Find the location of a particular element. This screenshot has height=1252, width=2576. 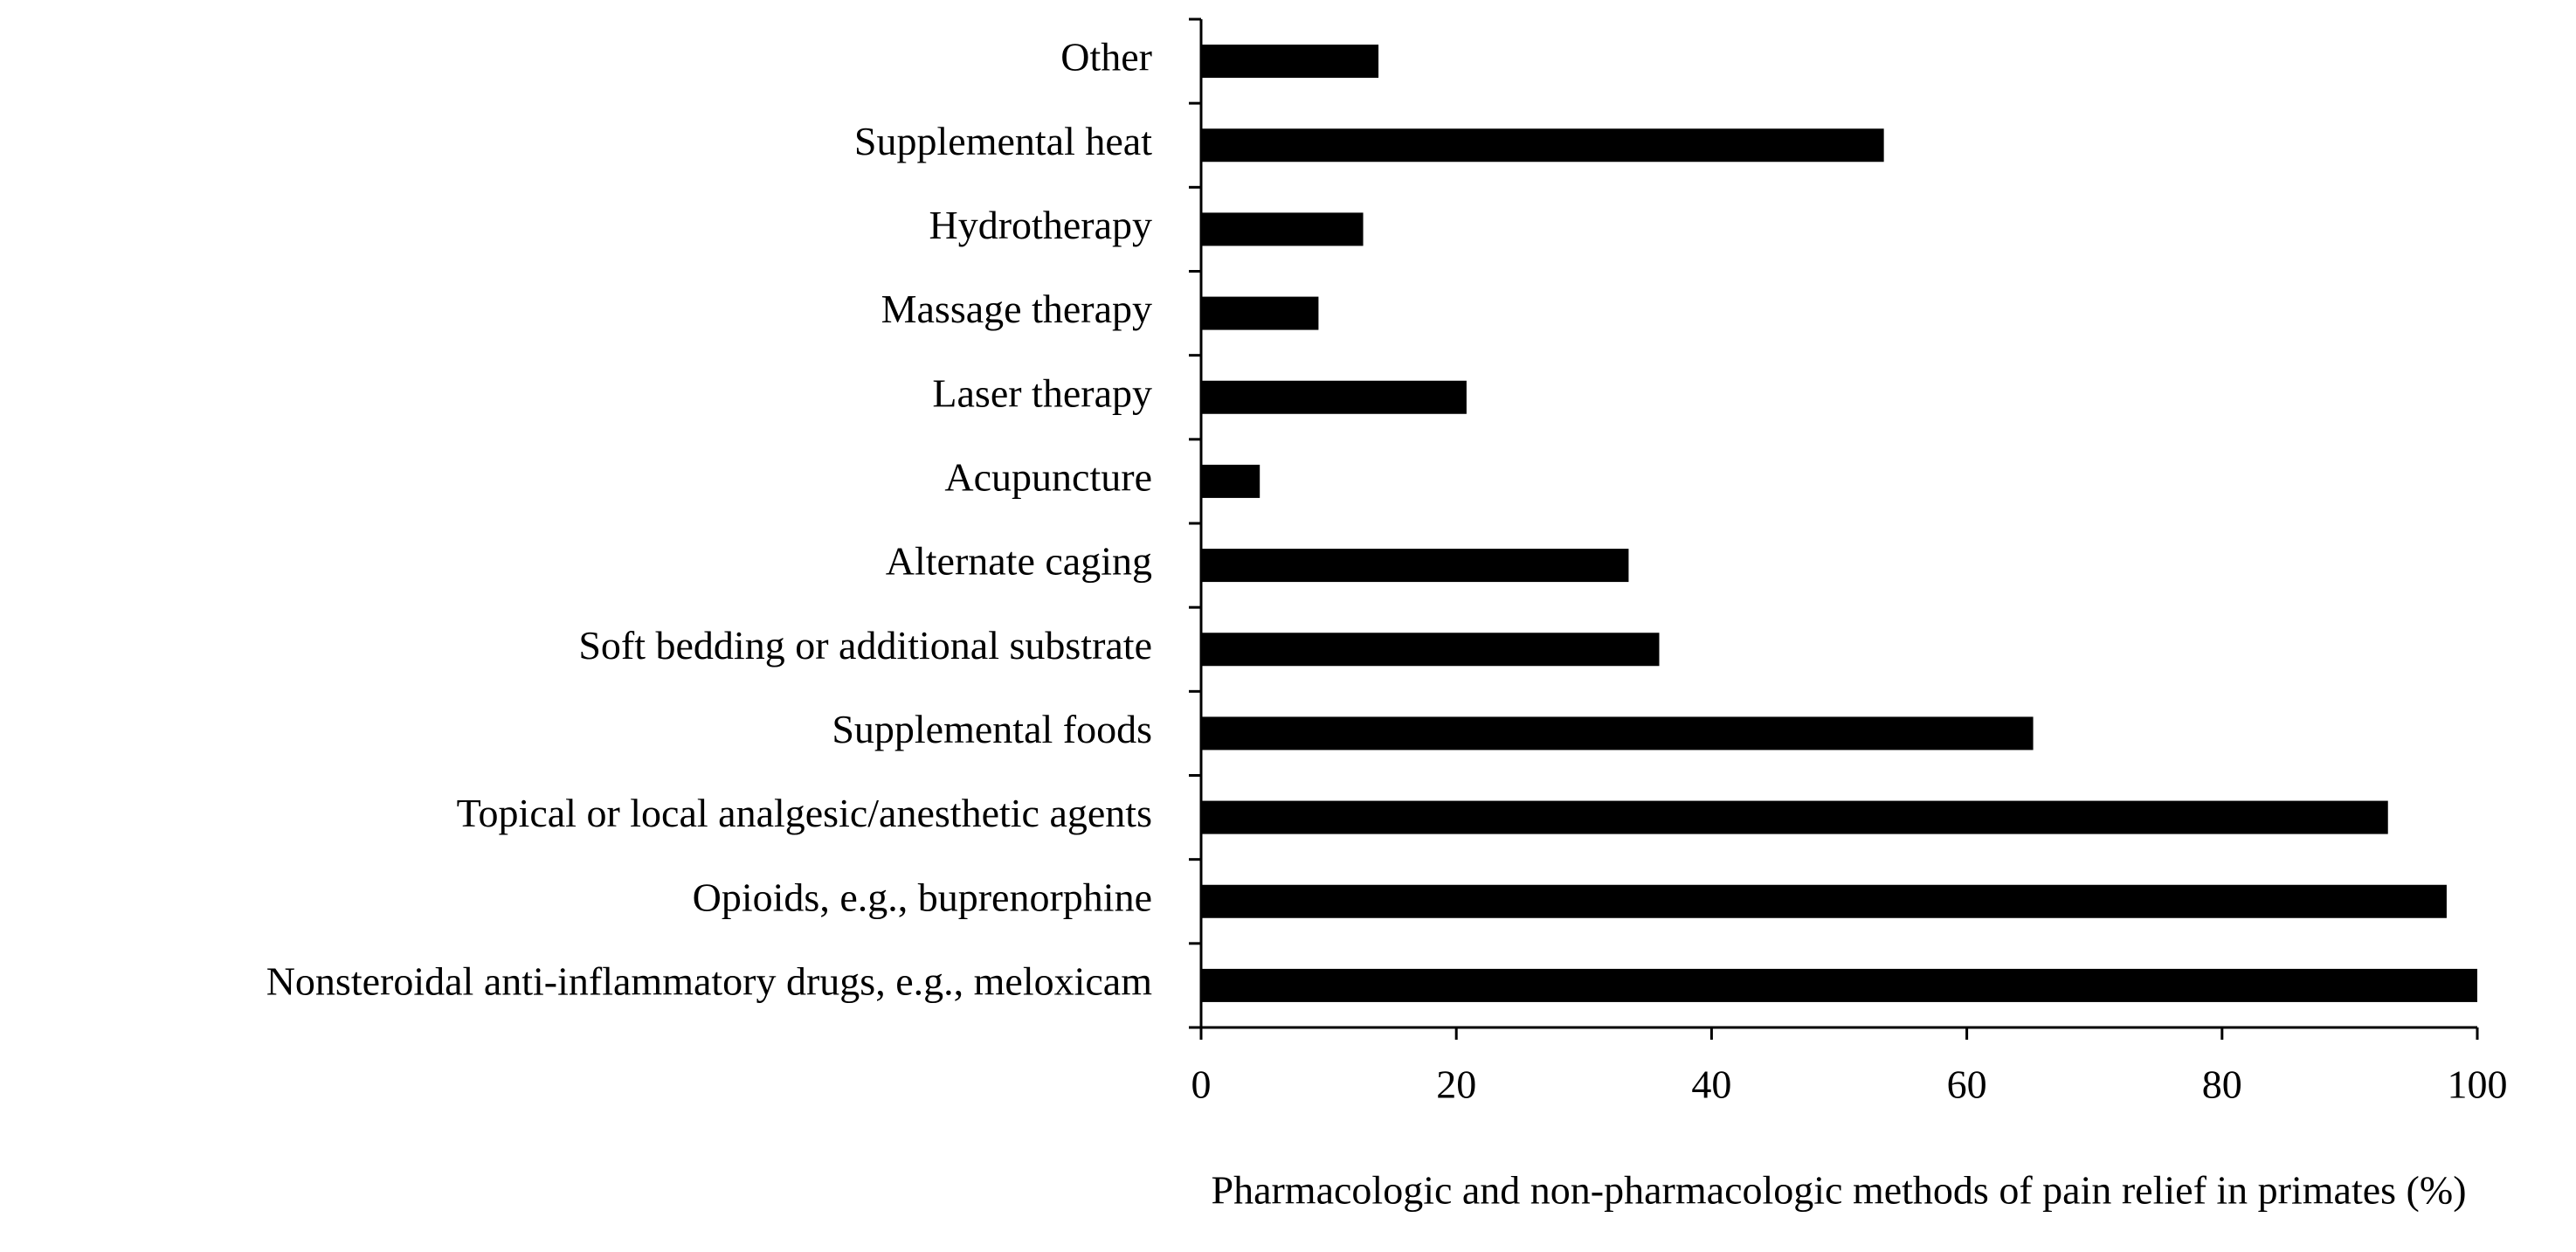

y-tick-label: Soft bedding or additional substrate is located at coordinates (865, 645).